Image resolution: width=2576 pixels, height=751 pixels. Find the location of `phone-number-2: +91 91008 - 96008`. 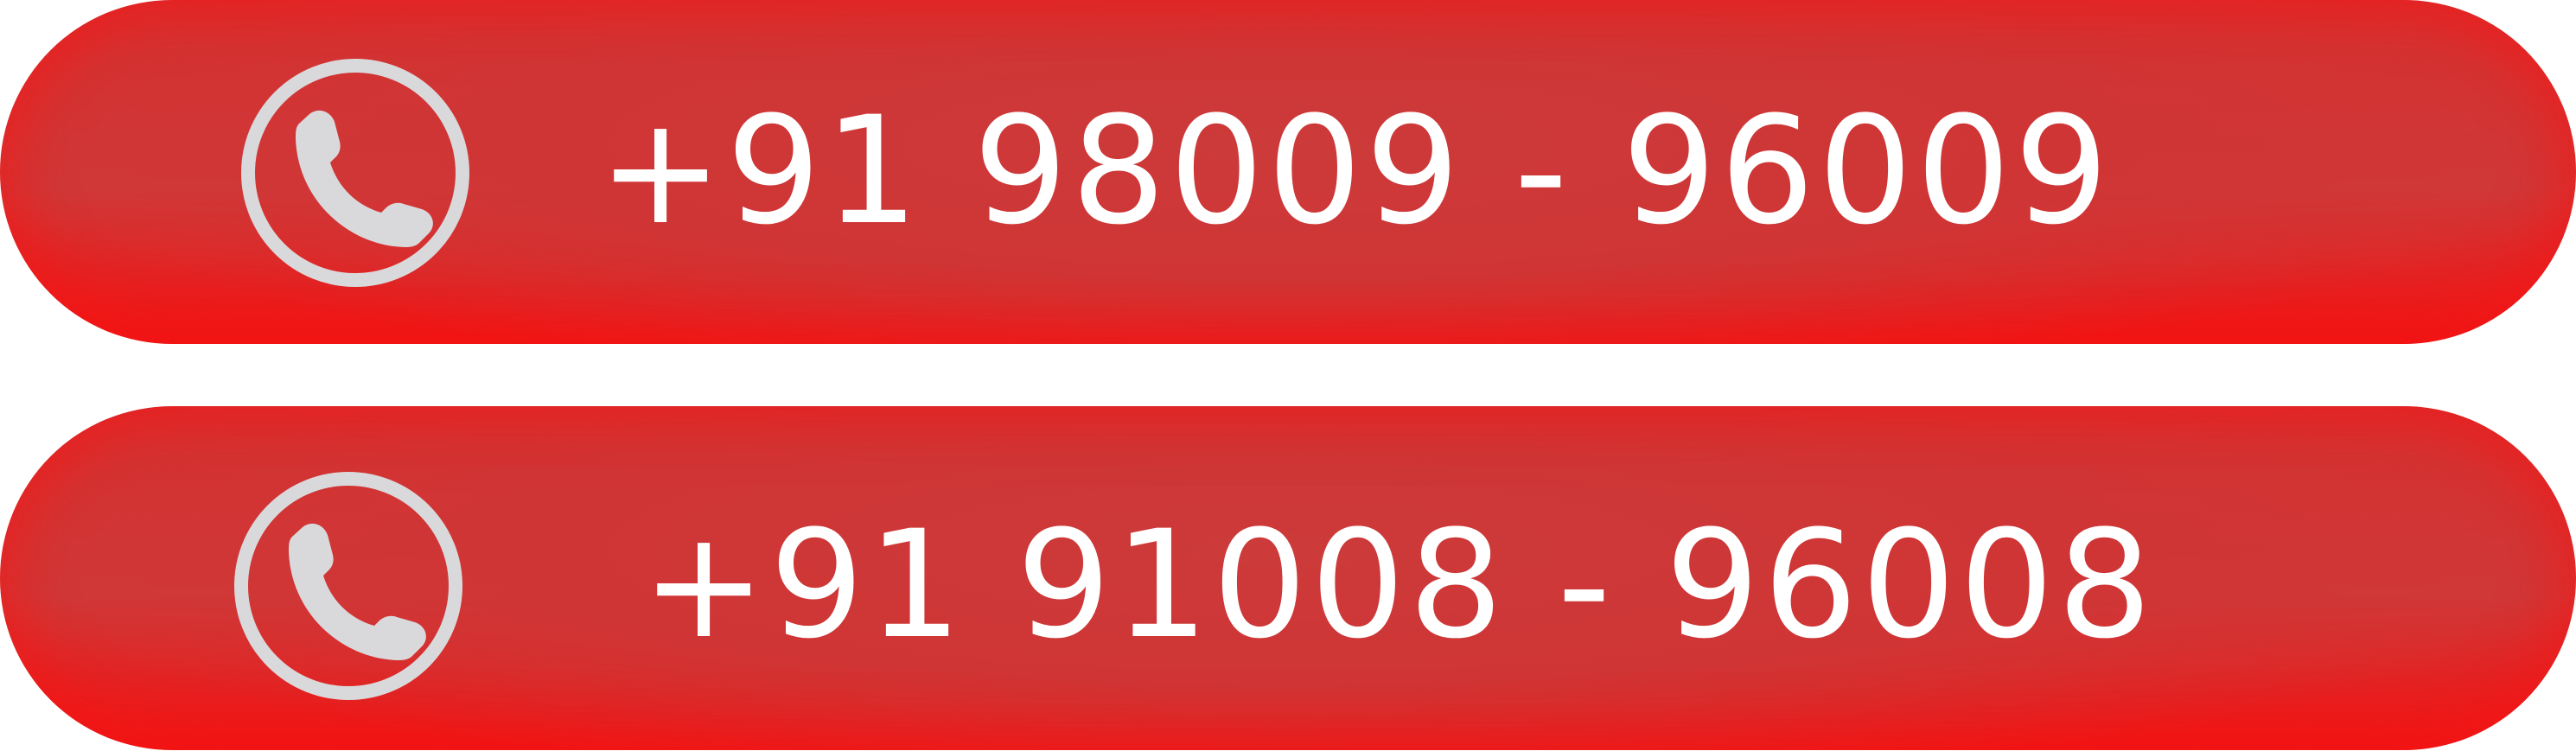

phone-number-2: +91 91008 - 96008 is located at coordinates (1398, 584).